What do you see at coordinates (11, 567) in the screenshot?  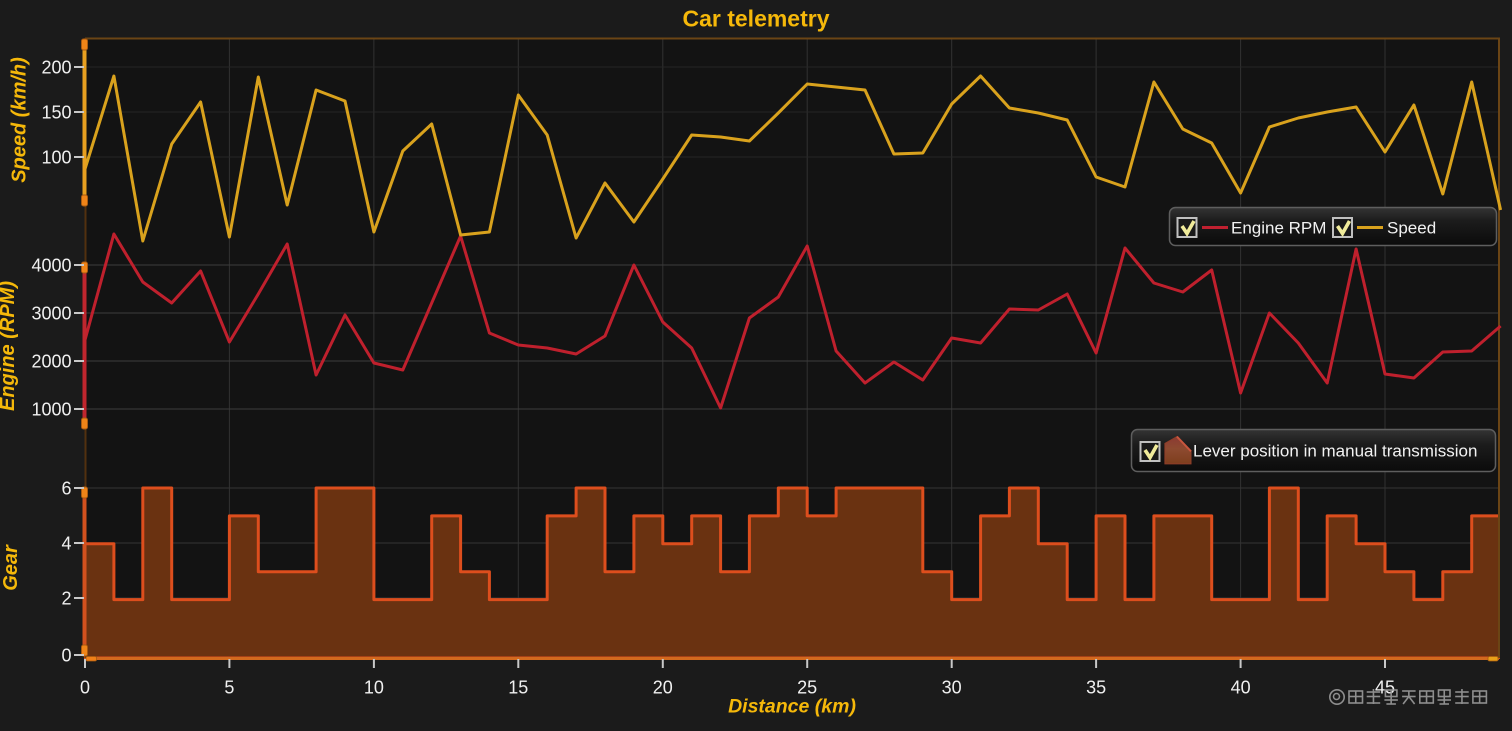 I see `svg-text: Gear` at bounding box center [11, 567].